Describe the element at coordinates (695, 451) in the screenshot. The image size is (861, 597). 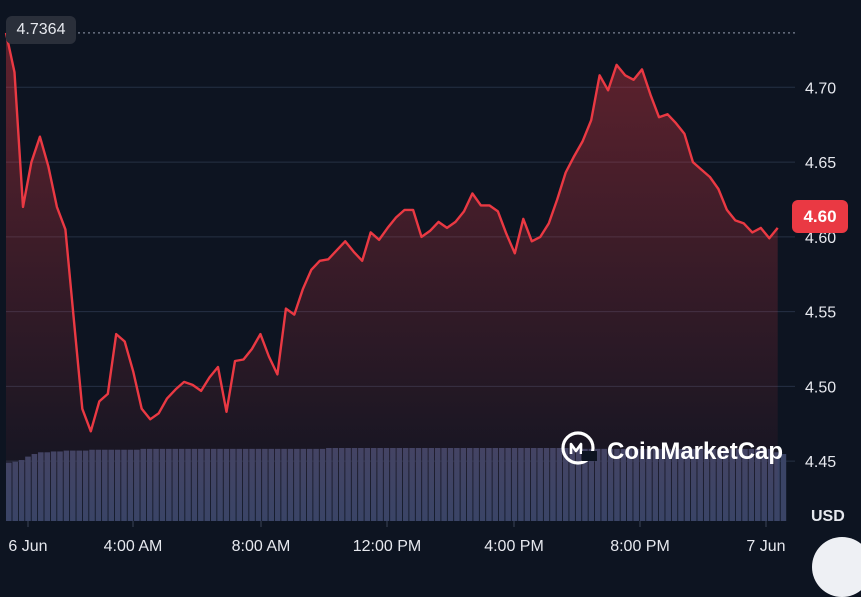
I see `watermark-text: CoinMarketCap` at that location.